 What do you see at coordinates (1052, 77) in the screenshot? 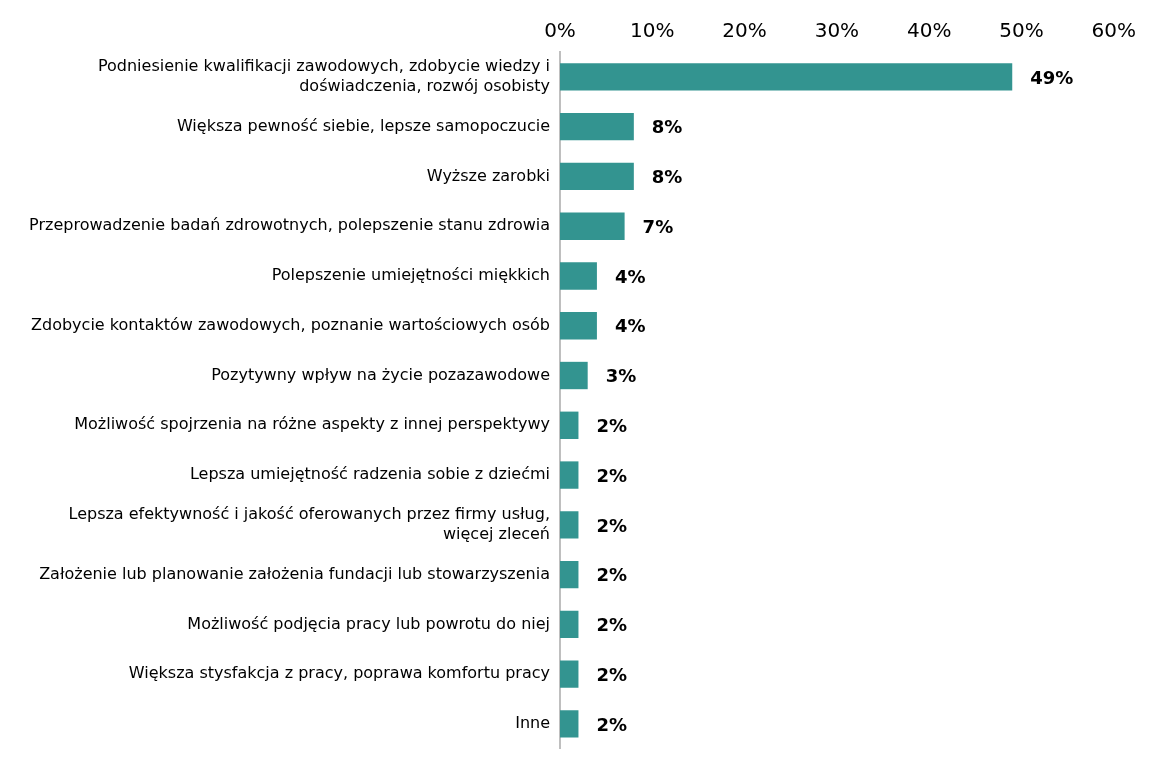
I see `data-label: 49%` at bounding box center [1052, 77].